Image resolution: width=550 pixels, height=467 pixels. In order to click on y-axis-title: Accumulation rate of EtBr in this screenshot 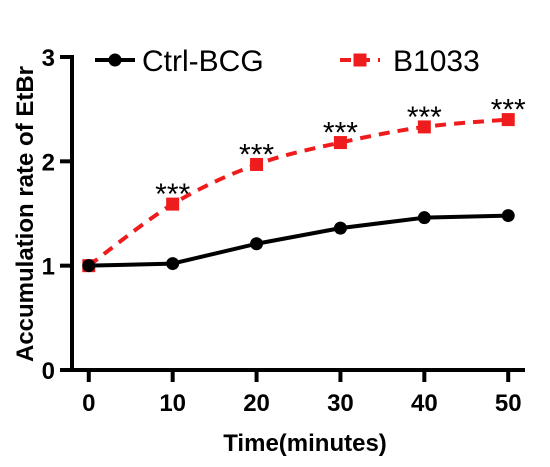, I will do `click(25, 214)`.